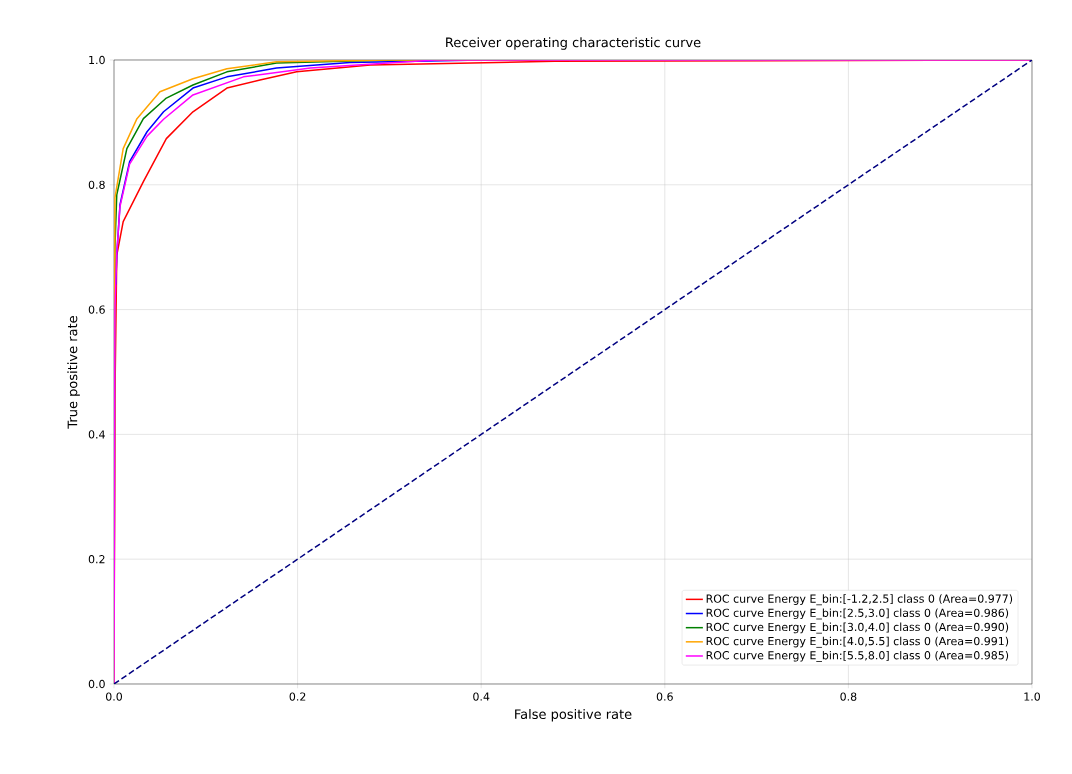 The height and width of the screenshot is (774, 1072). What do you see at coordinates (114, 696) in the screenshot?
I see `x-tick-label: 0.0` at bounding box center [114, 696].